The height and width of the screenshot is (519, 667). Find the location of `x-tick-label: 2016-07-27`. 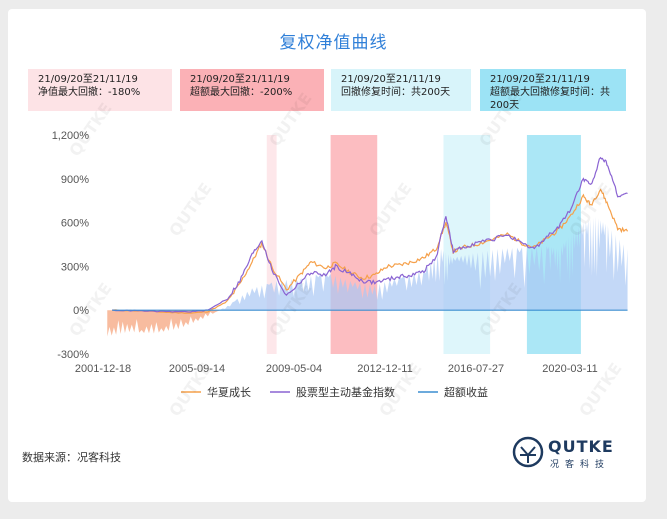

x-tick-label: 2016-07-27 is located at coordinates (476, 369).